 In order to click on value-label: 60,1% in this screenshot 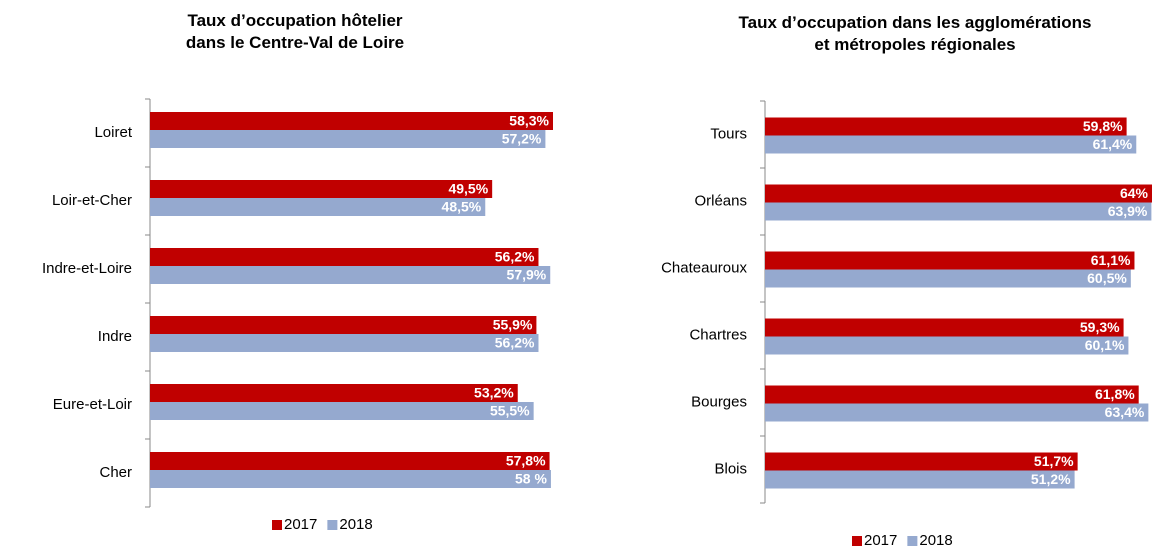, I will do `click(1105, 345)`.